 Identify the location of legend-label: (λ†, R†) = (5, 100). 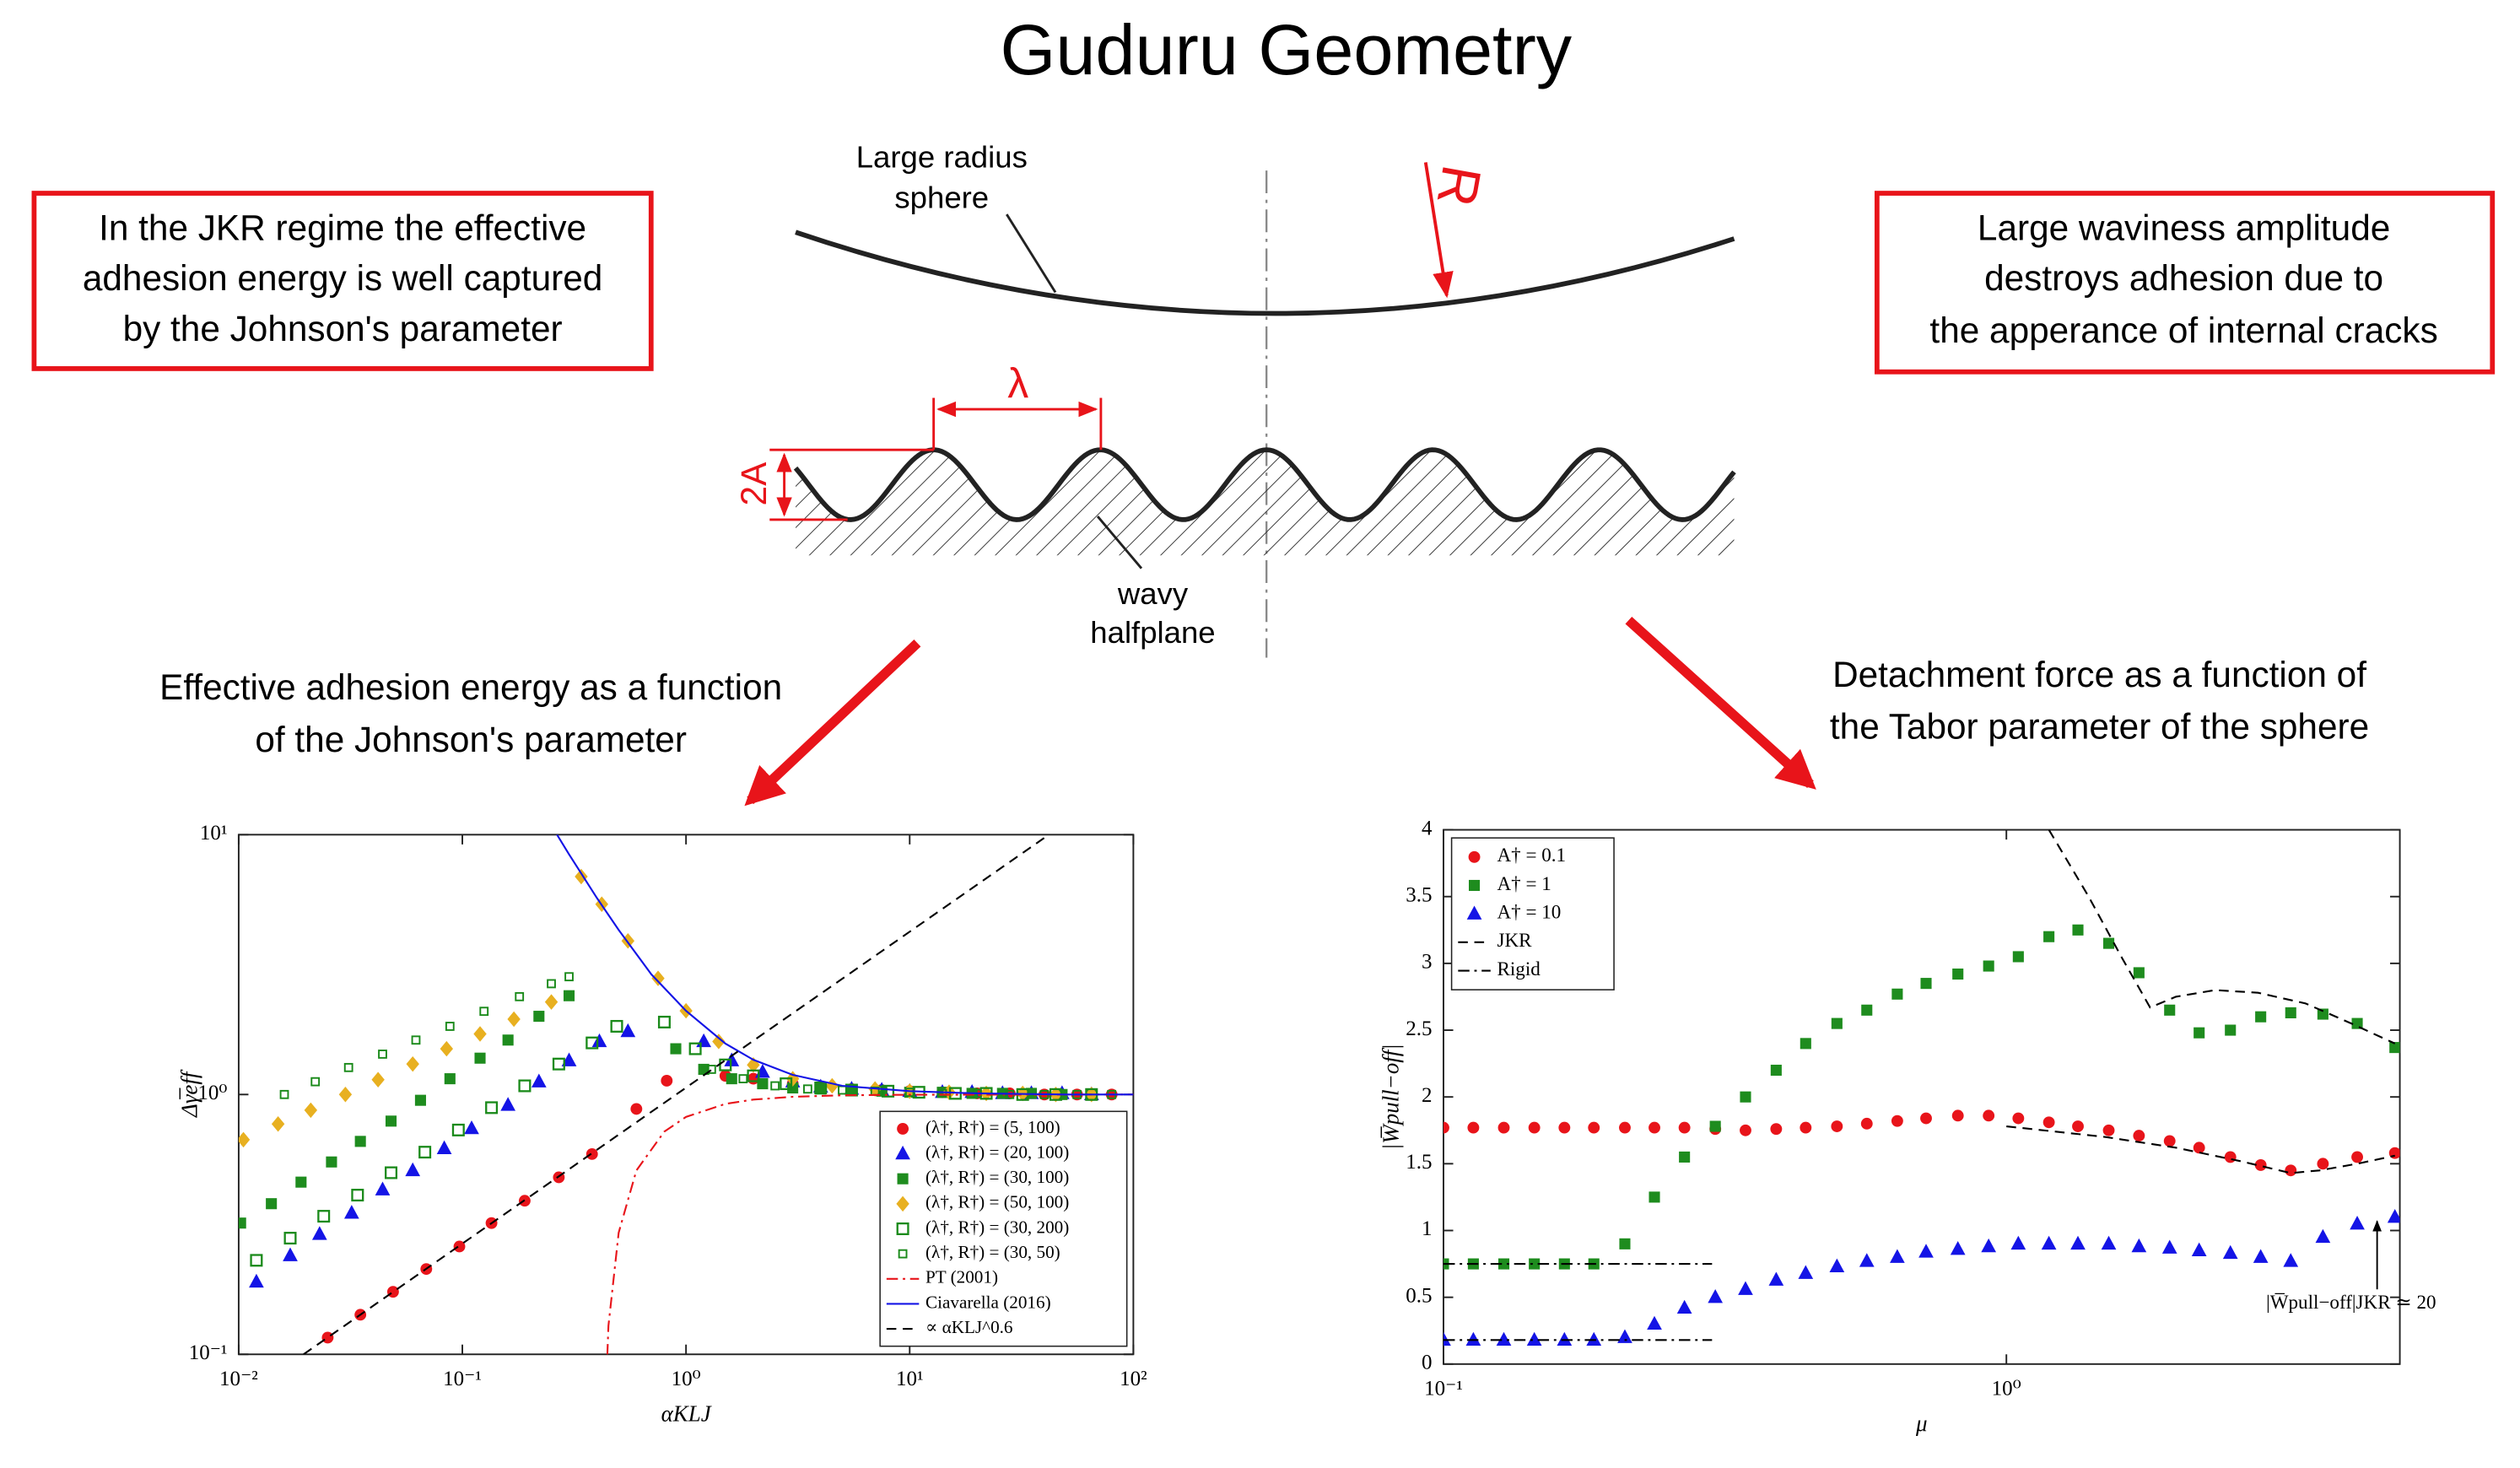
(992, 1127).